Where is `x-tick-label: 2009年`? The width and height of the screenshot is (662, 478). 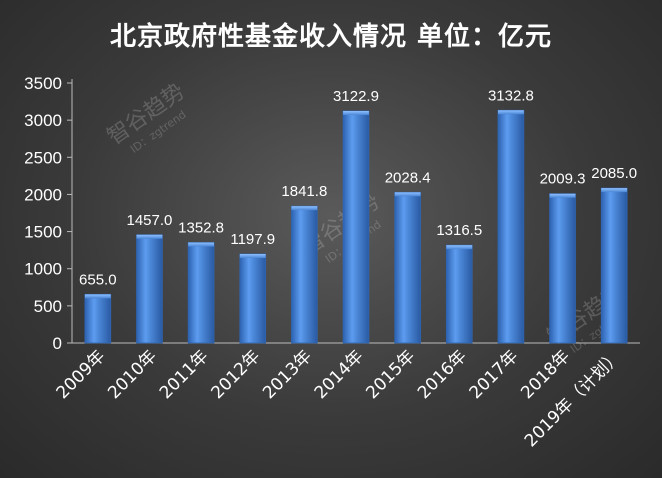
x-tick-label: 2009年 is located at coordinates (81, 374).